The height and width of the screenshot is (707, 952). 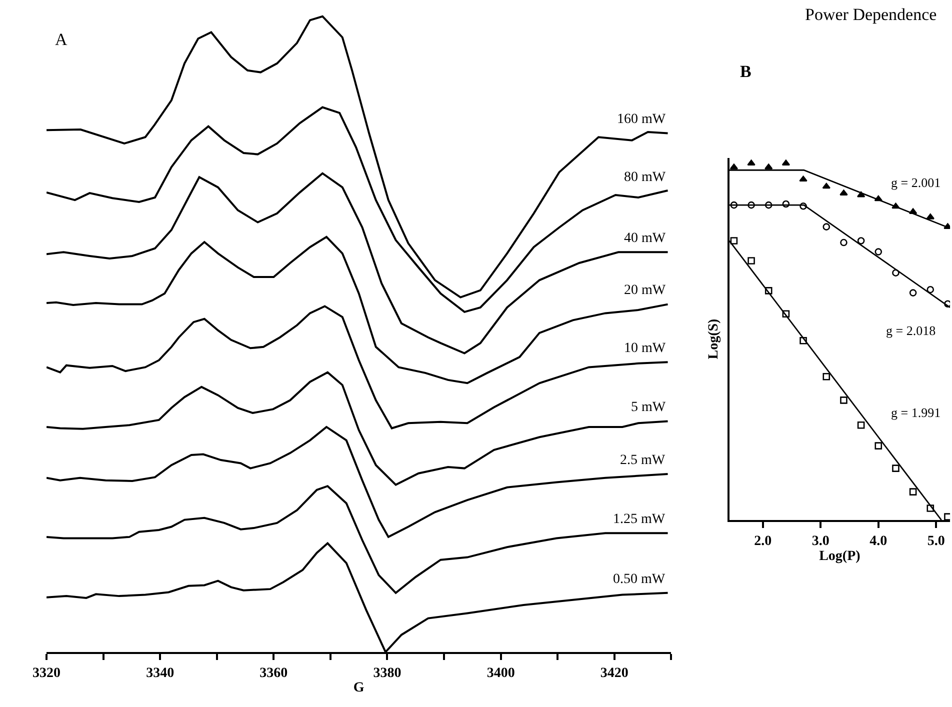 I want to click on annotation: g = 2.018, so click(x=911, y=330).